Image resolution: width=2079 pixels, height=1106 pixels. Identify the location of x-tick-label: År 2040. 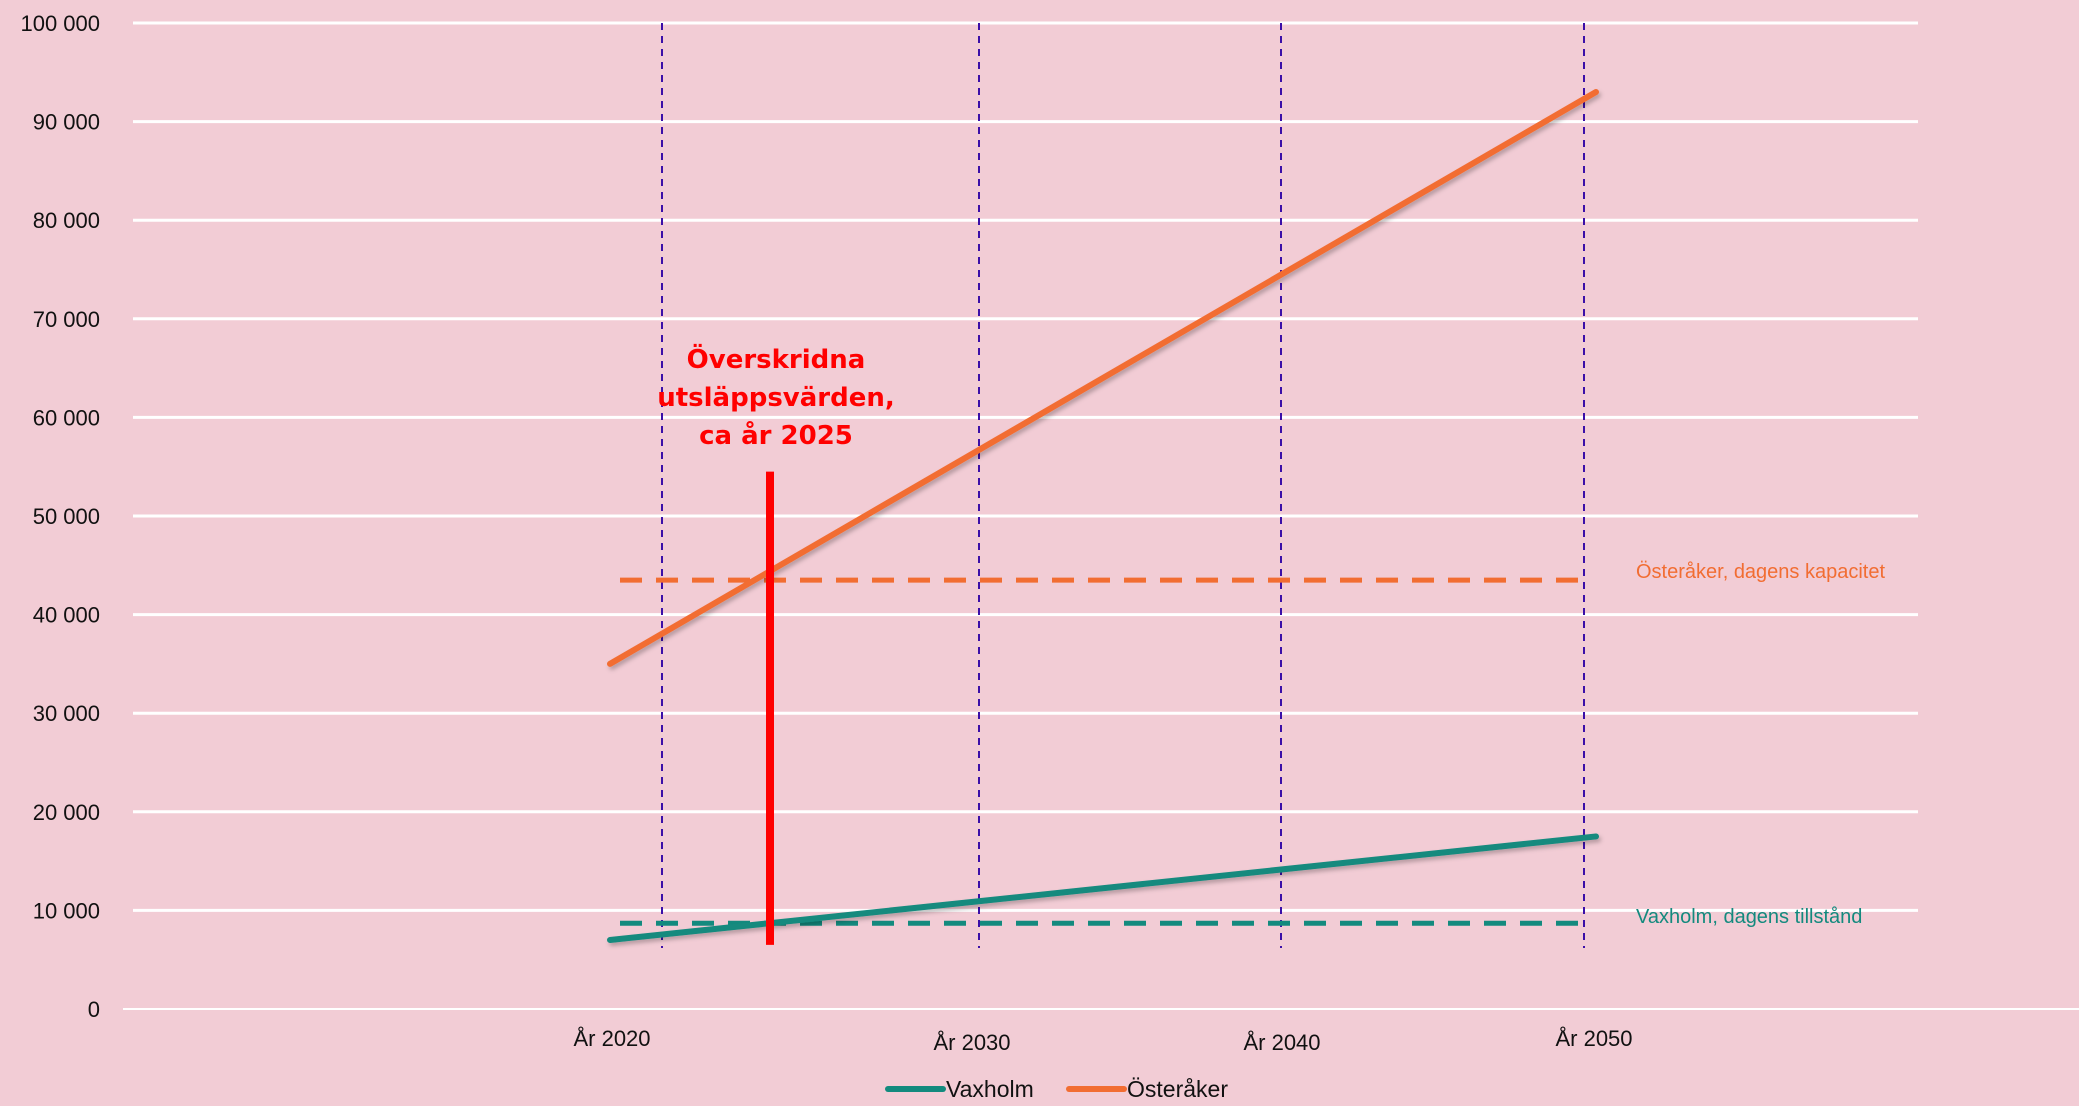
(1281, 1042).